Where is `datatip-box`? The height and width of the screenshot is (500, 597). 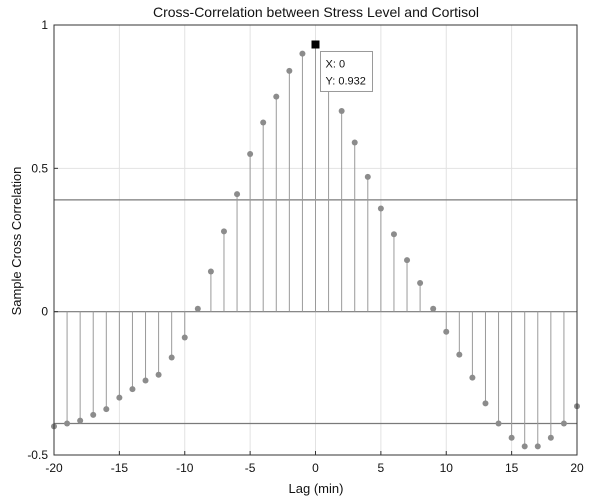 datatip-box is located at coordinates (346, 71).